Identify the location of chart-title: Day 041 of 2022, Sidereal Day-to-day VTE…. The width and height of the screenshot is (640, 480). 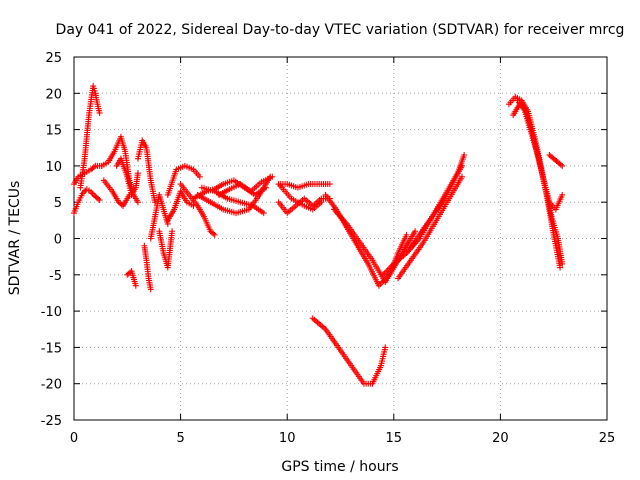
(340, 30).